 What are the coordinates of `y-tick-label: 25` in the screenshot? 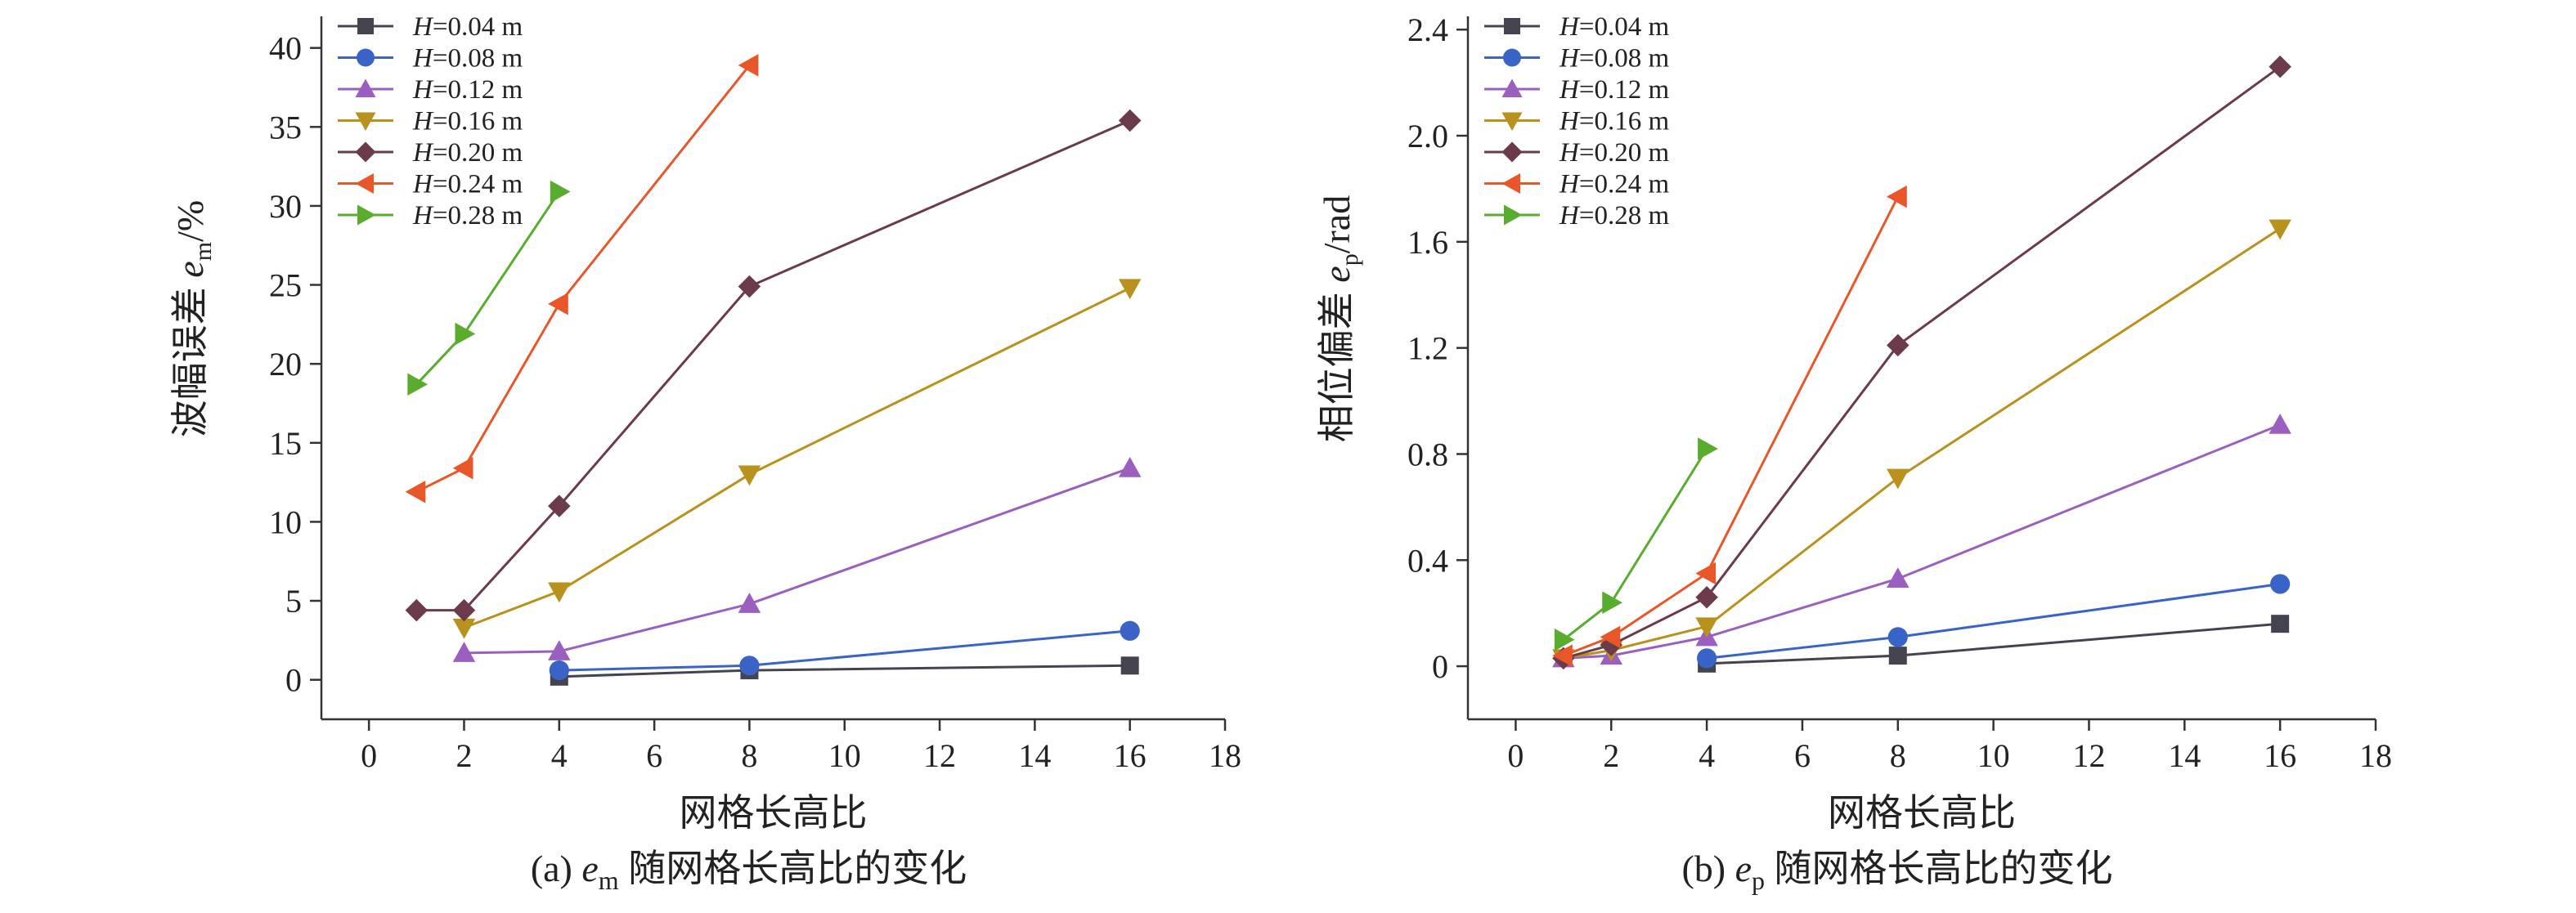 It's located at (285, 285).